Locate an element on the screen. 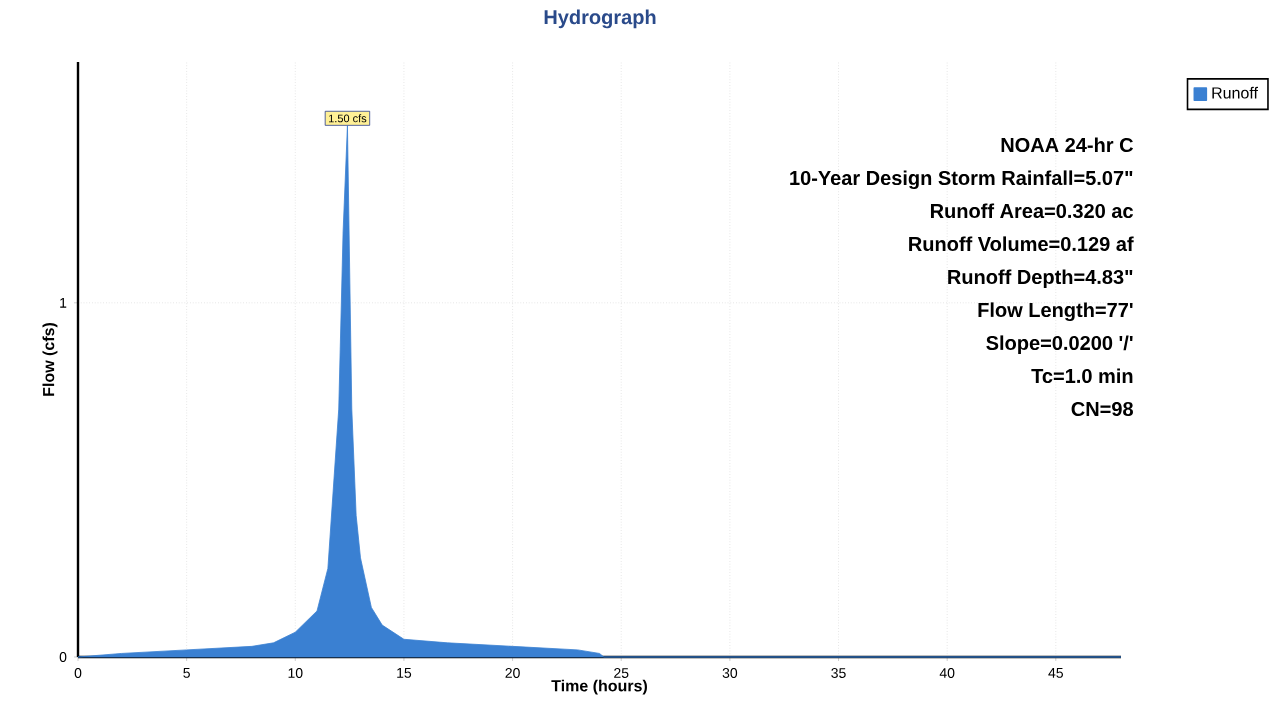 The image size is (1287, 715). x-tick-label: 25 is located at coordinates (621, 673).